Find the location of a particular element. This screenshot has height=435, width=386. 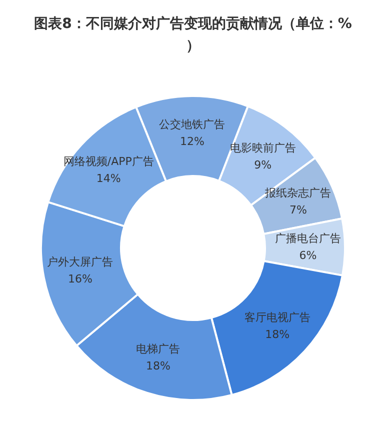

slice-label: 客厅电视广告 is located at coordinates (277, 317).